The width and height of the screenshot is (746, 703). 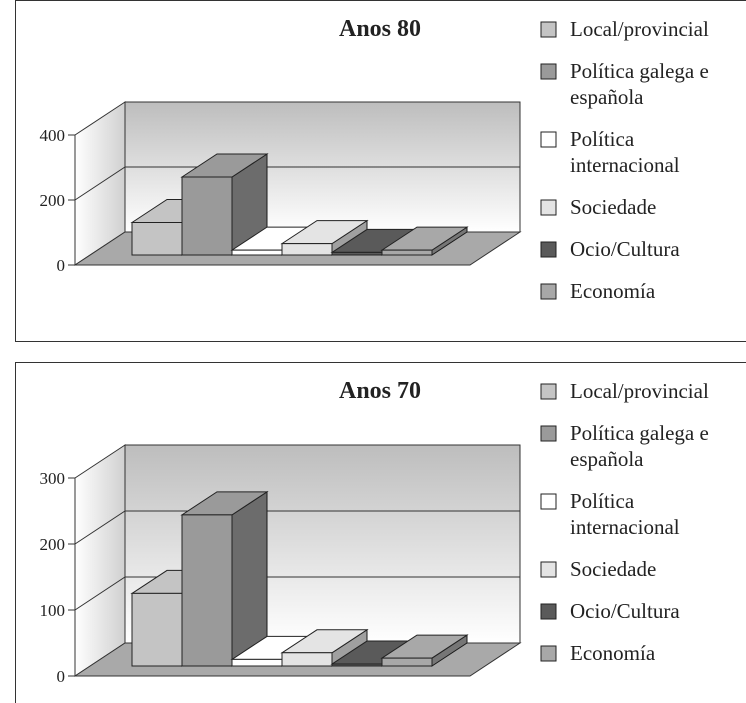 I want to click on side-wall, so click(x=100, y=560).